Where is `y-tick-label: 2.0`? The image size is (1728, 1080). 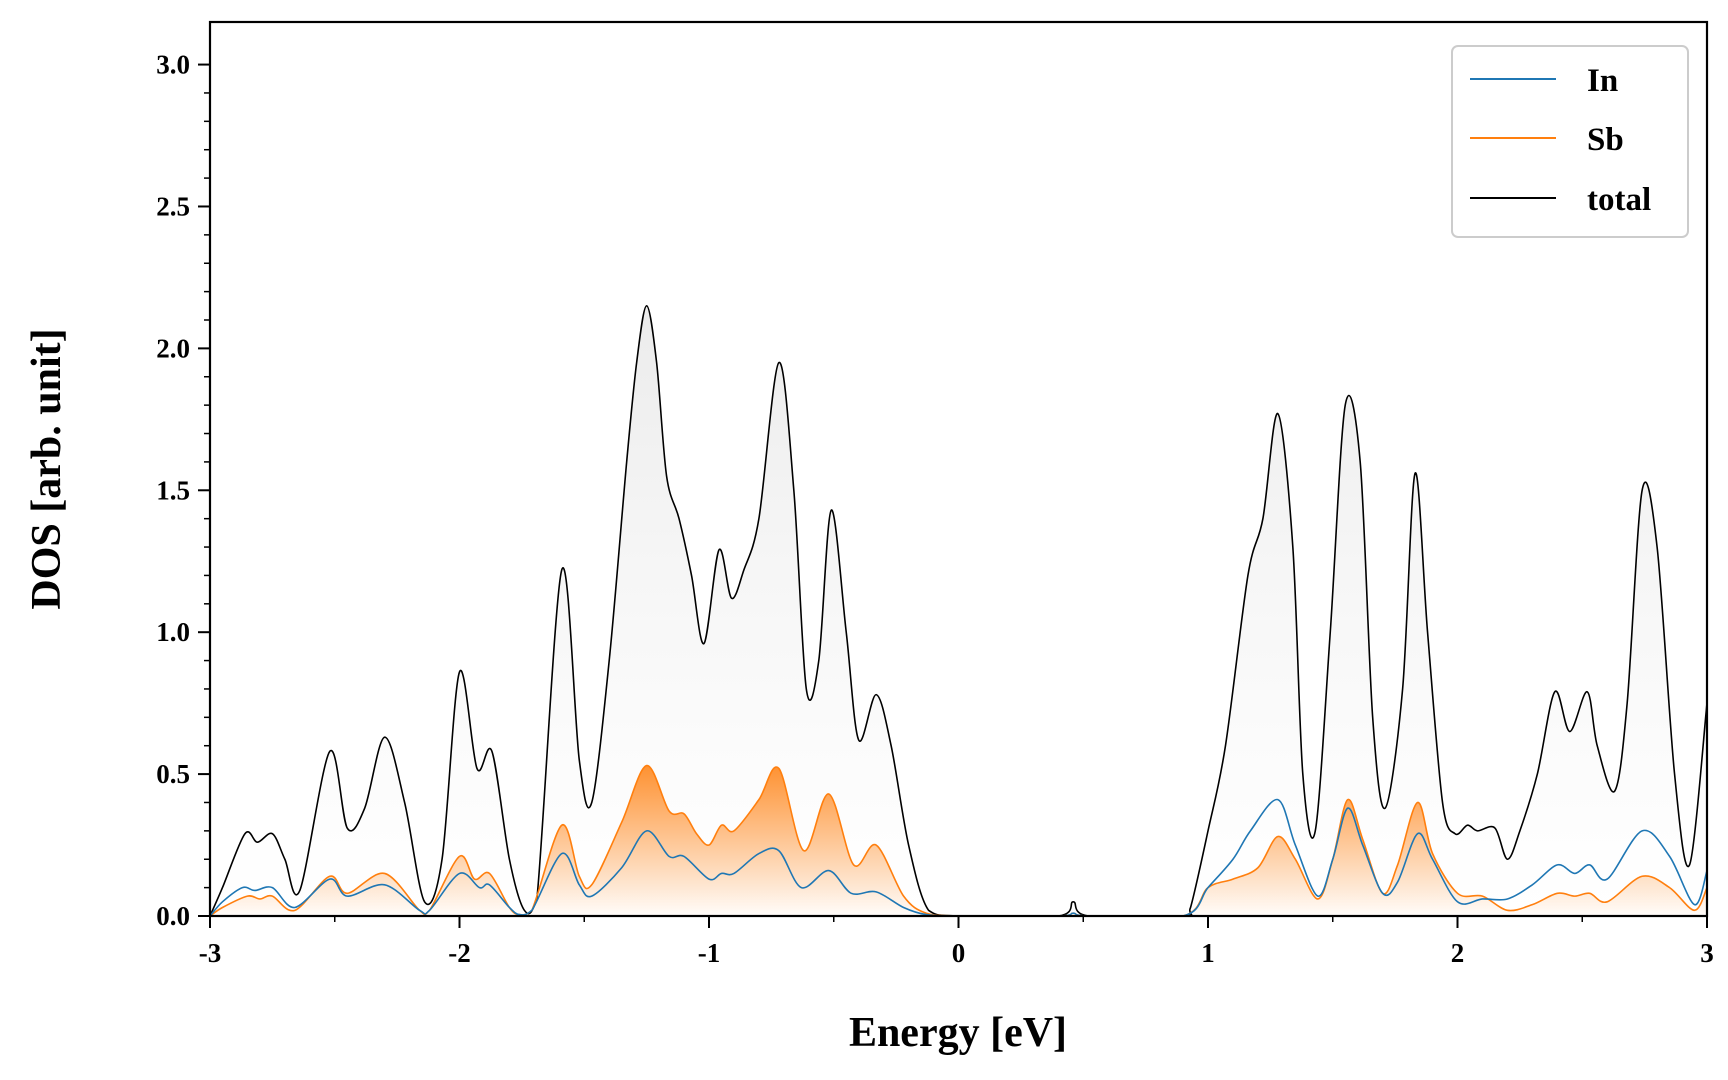 y-tick-label: 2.0 is located at coordinates (173, 348).